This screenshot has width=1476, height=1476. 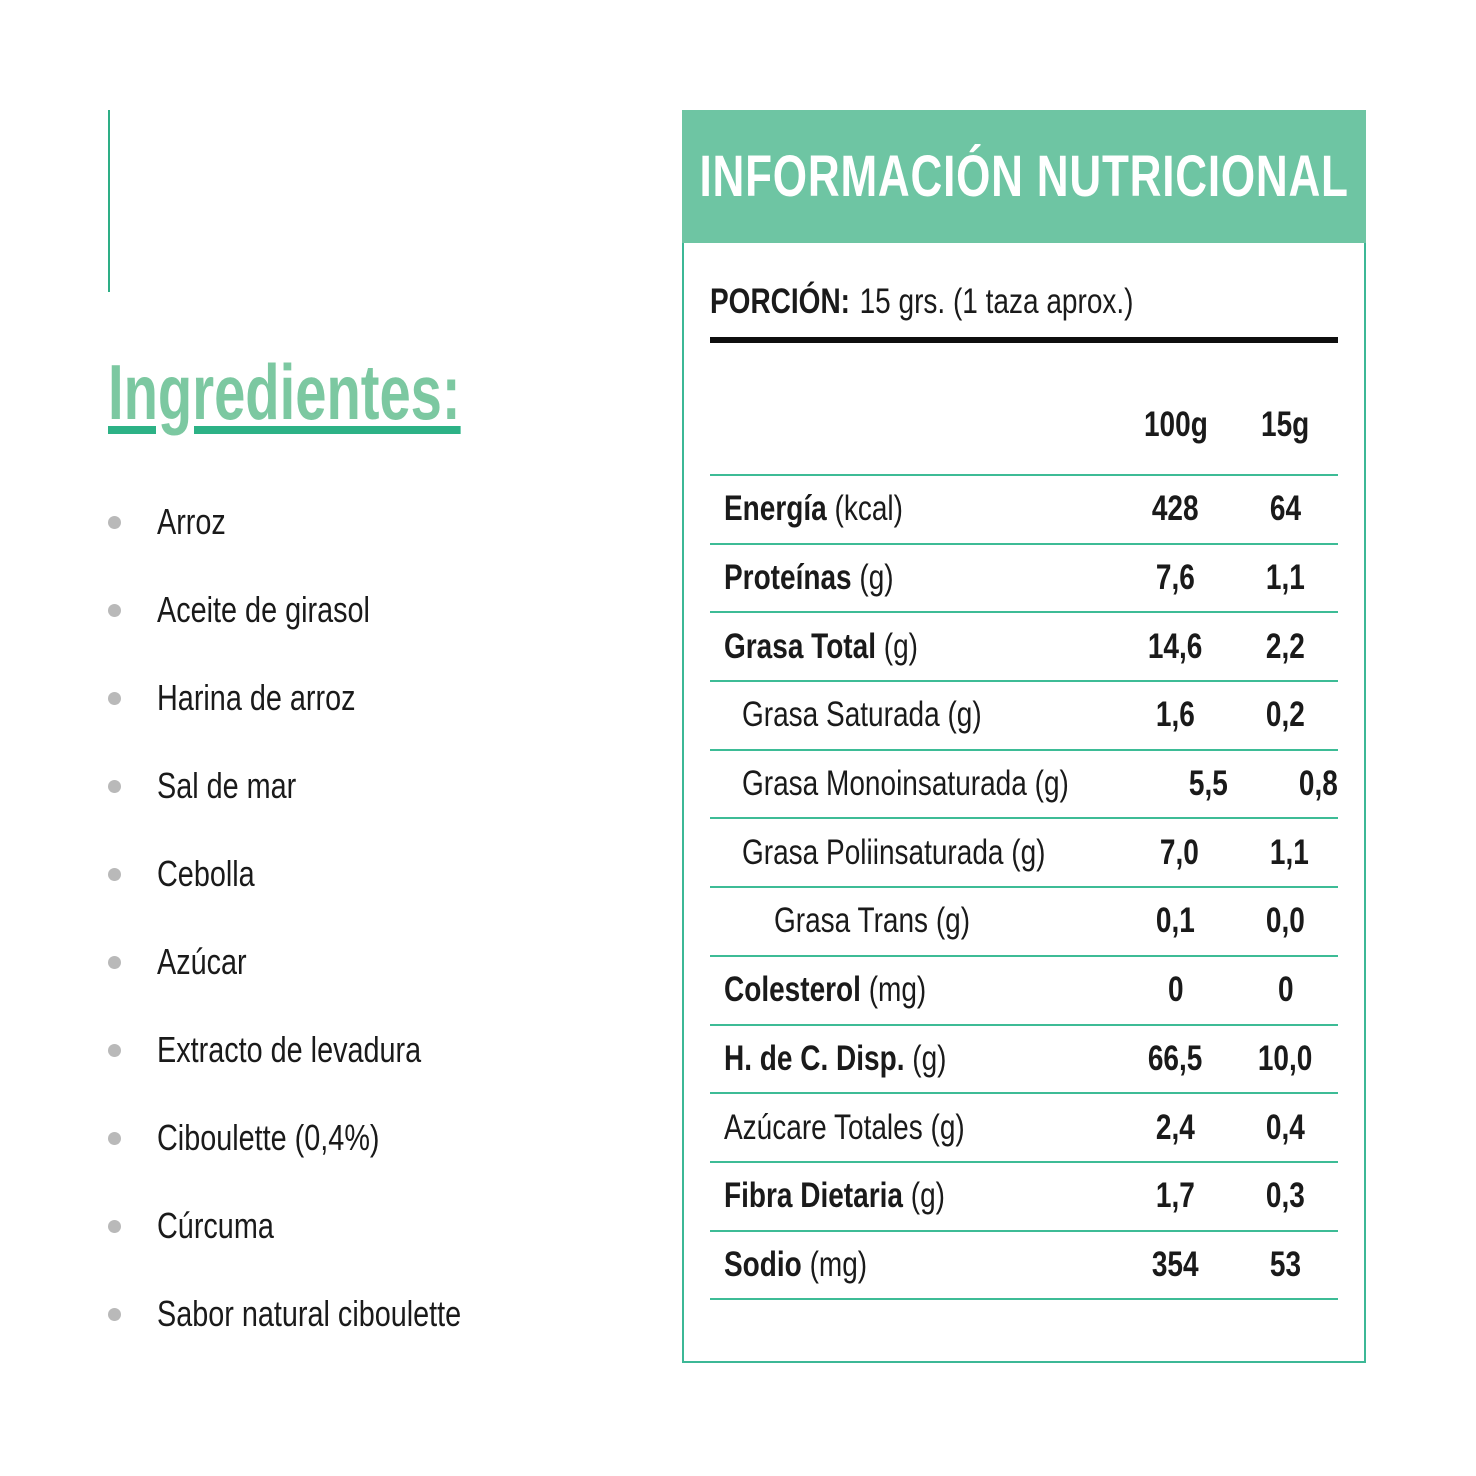 I want to click on value-15g: 10,0, so click(x=1285, y=1058).